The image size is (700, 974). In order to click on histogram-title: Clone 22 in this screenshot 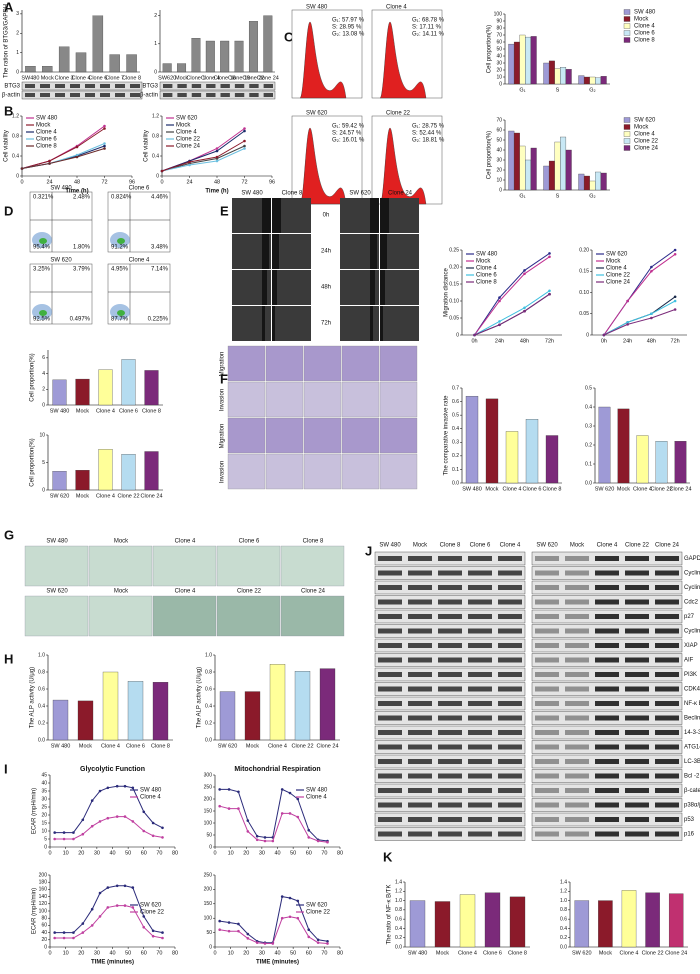, I will do `click(398, 114)`.